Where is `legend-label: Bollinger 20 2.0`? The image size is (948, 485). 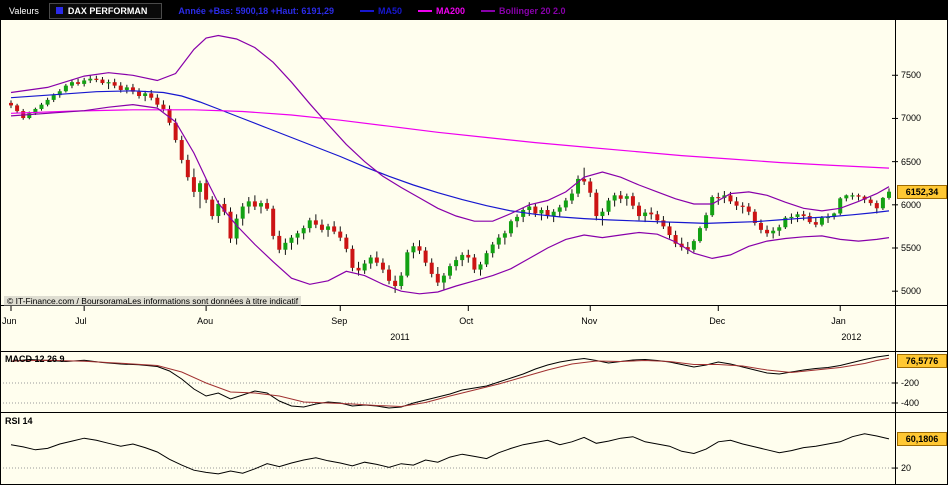
legend-label: Bollinger 20 2.0 is located at coordinates (532, 10).